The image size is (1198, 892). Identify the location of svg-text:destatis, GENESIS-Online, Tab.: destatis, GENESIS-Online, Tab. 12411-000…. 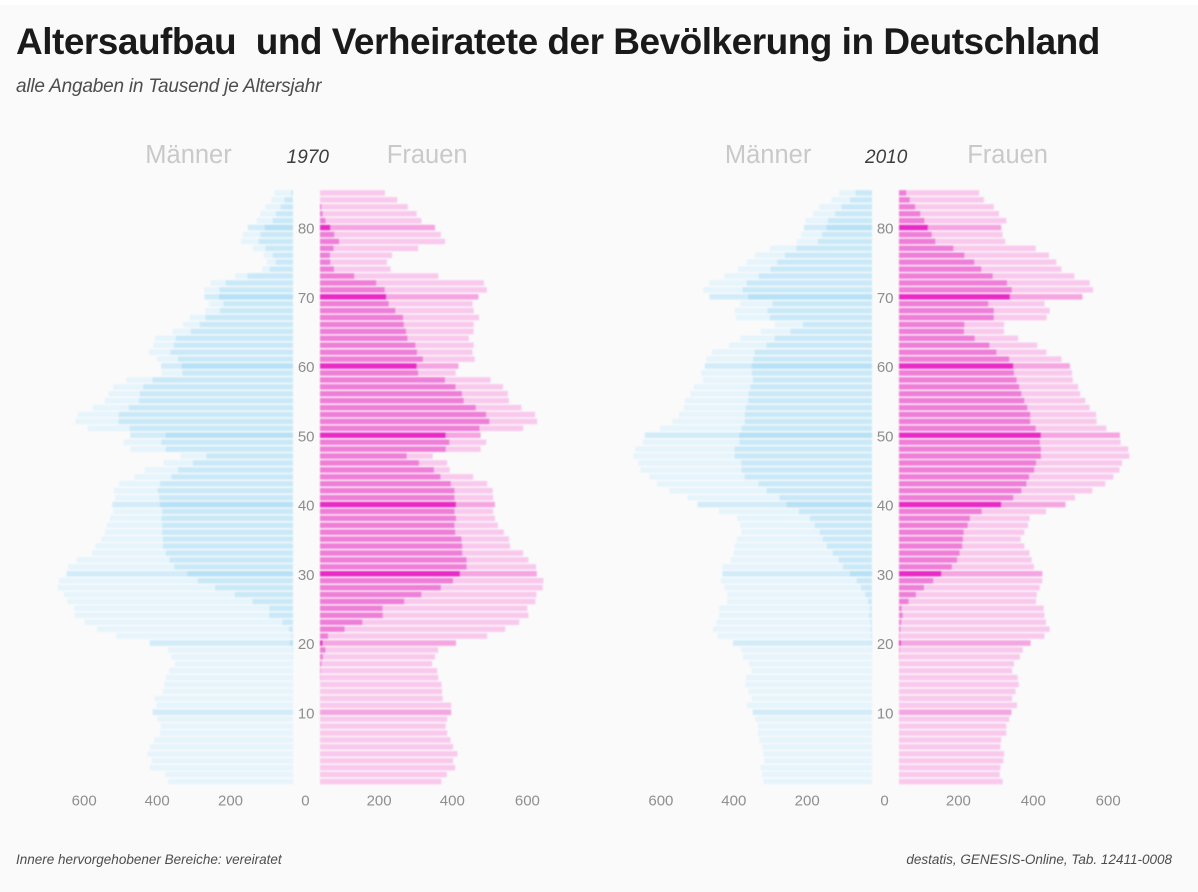
(1039, 859).